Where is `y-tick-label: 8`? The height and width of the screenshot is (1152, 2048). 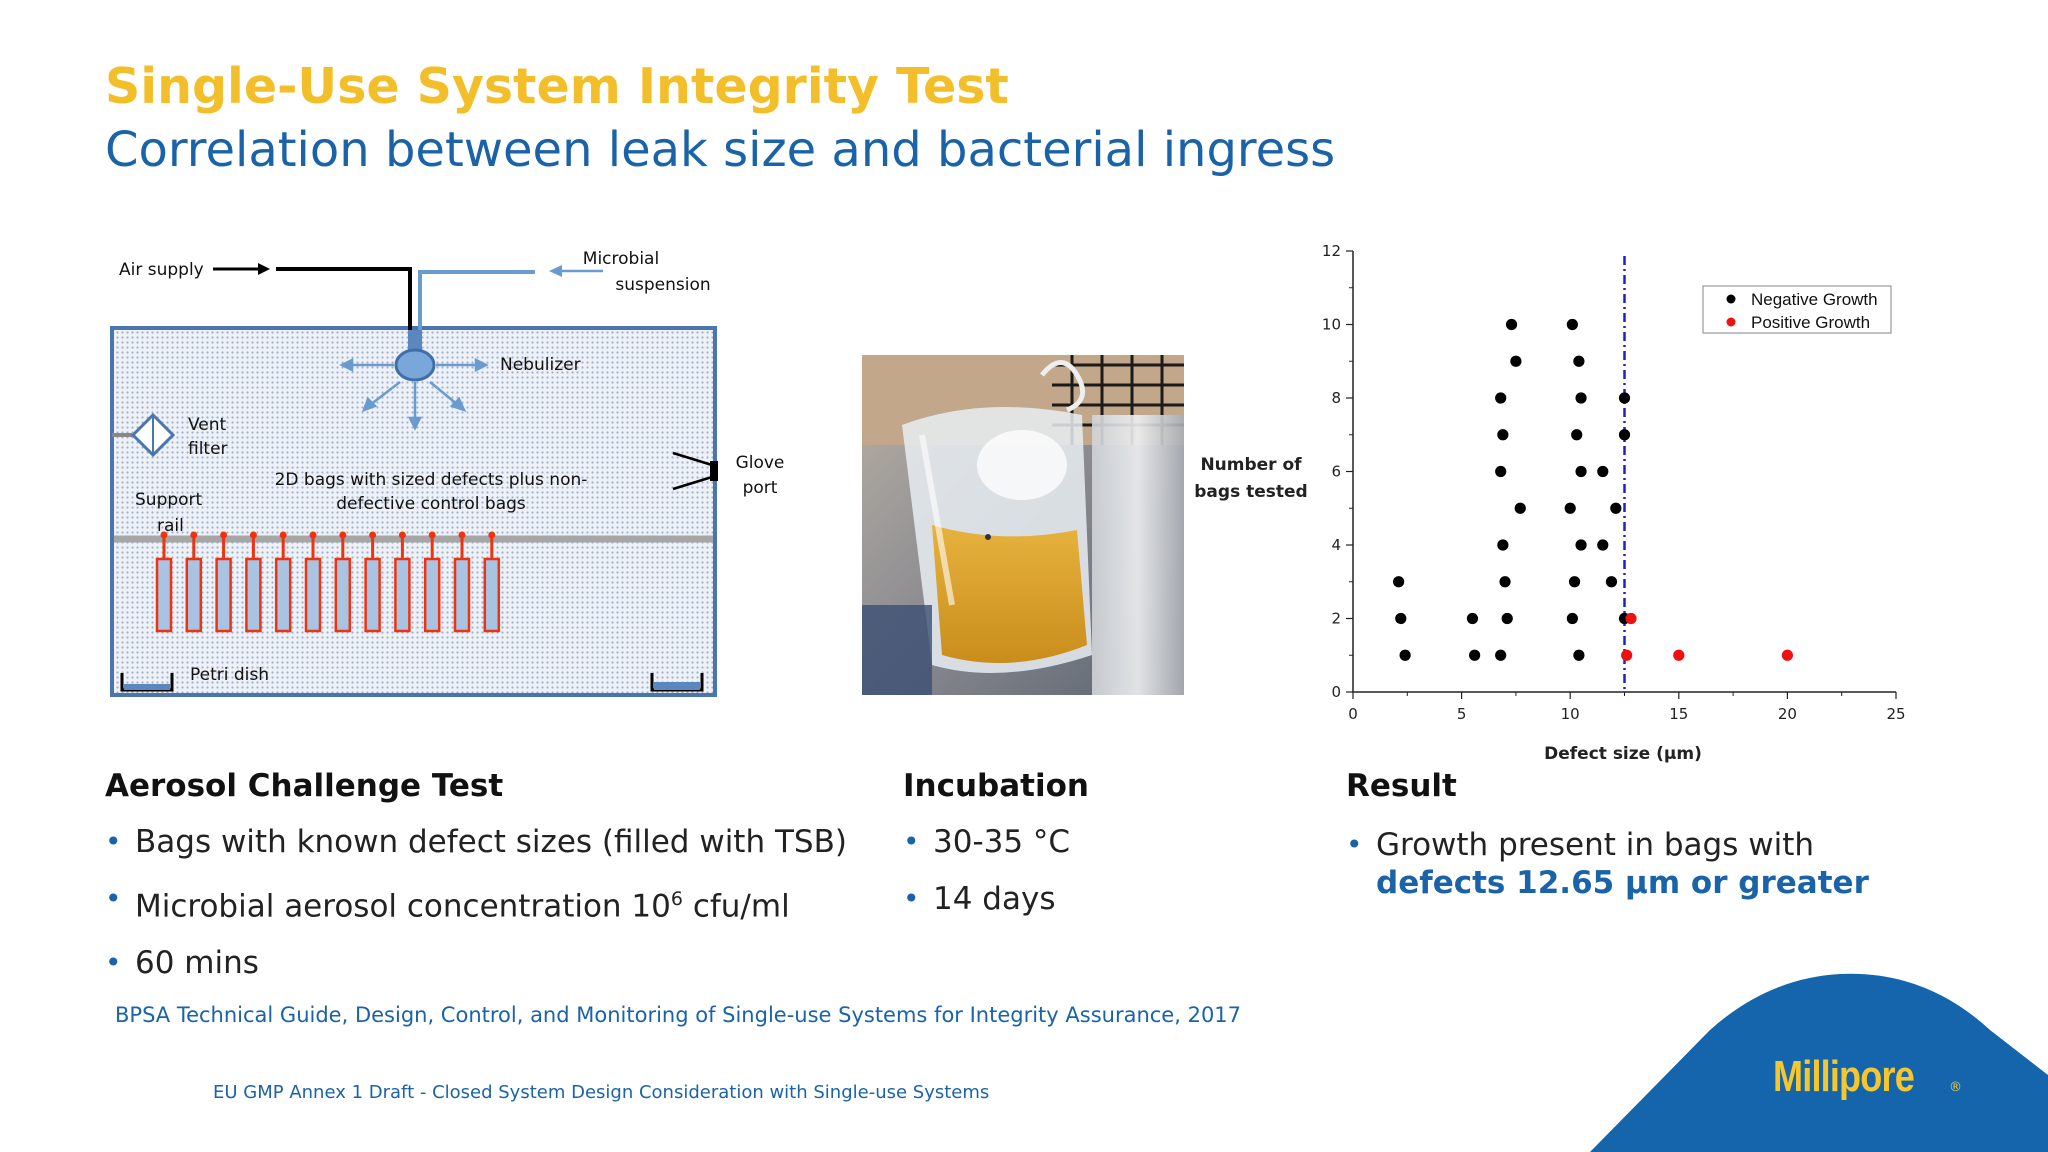
y-tick-label: 8 is located at coordinates (1336, 398).